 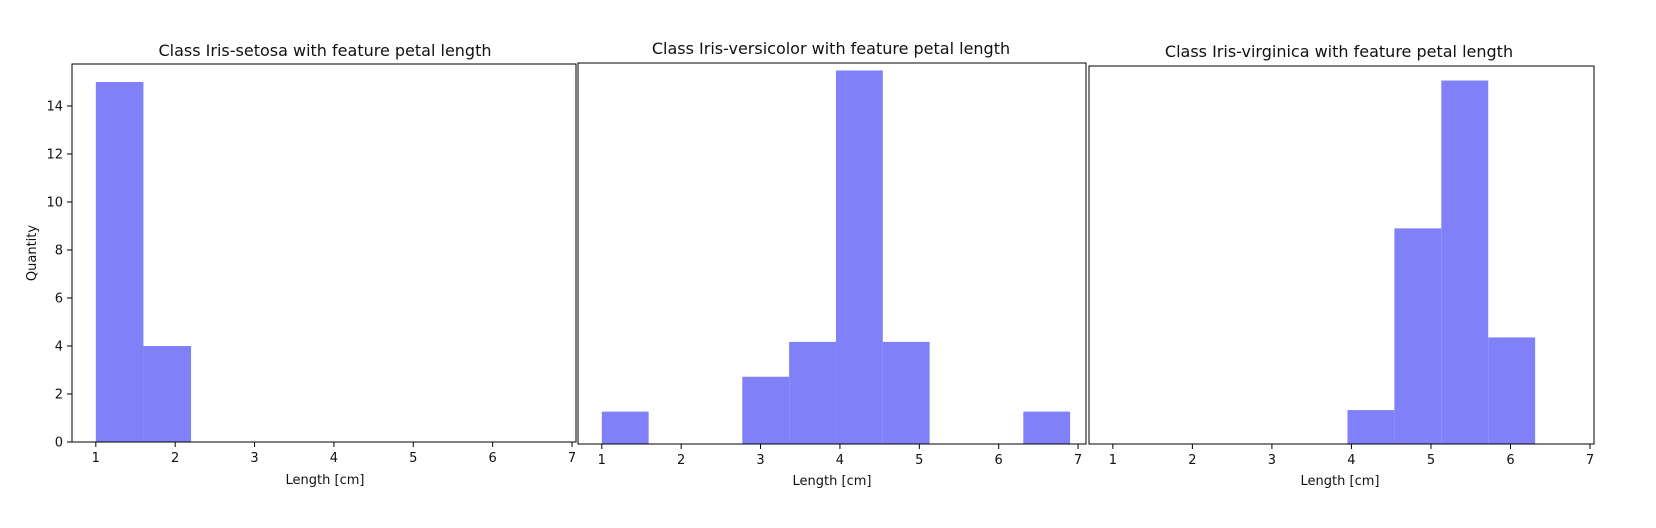 I want to click on y-tick-label: 2, so click(x=59, y=395).